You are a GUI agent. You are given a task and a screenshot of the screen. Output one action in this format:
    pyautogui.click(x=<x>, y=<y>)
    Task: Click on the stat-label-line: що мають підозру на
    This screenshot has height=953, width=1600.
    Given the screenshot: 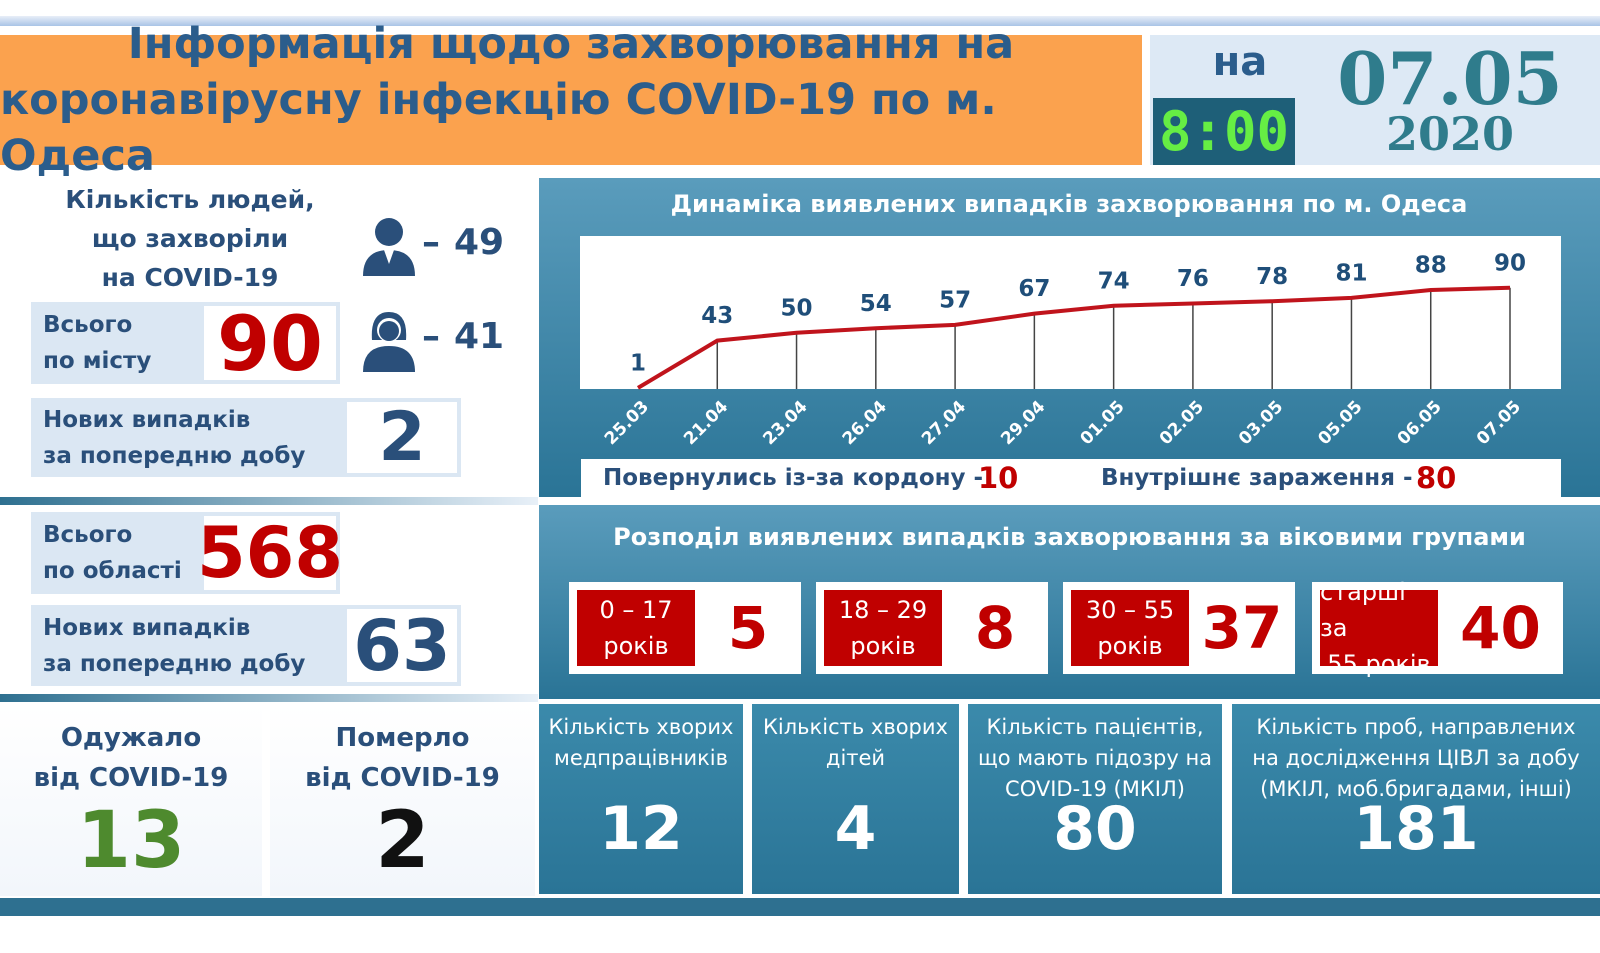 What is the action you would take?
    pyautogui.click(x=1095, y=758)
    